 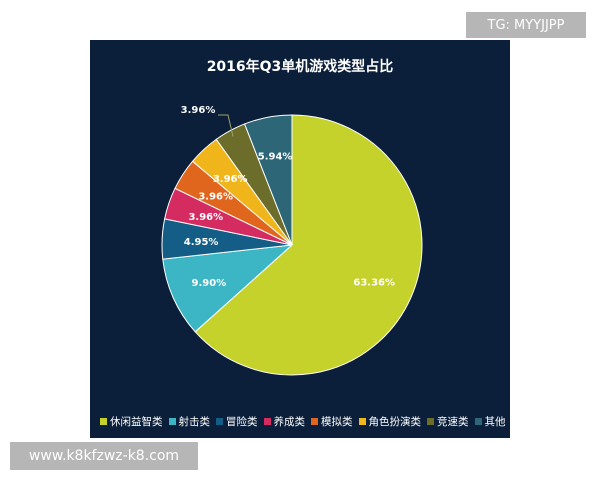 What do you see at coordinates (268, 180) in the screenshot?
I see `pie-slice-other` at bounding box center [268, 180].